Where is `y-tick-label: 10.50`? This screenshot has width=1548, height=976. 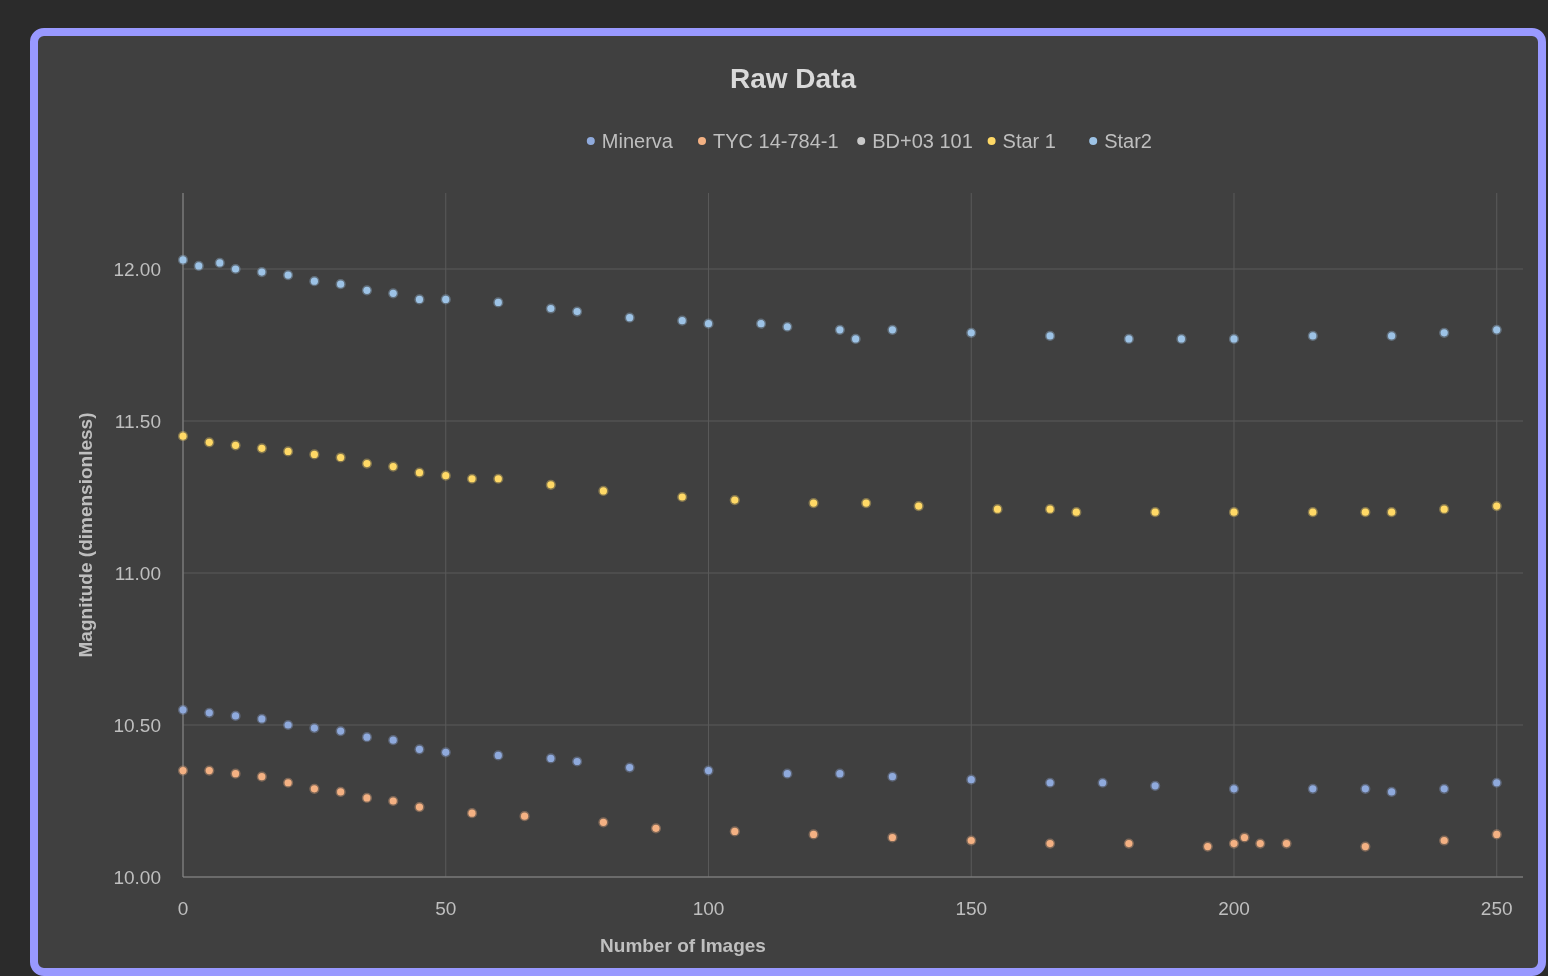
y-tick-label: 10.50 is located at coordinates (137, 725).